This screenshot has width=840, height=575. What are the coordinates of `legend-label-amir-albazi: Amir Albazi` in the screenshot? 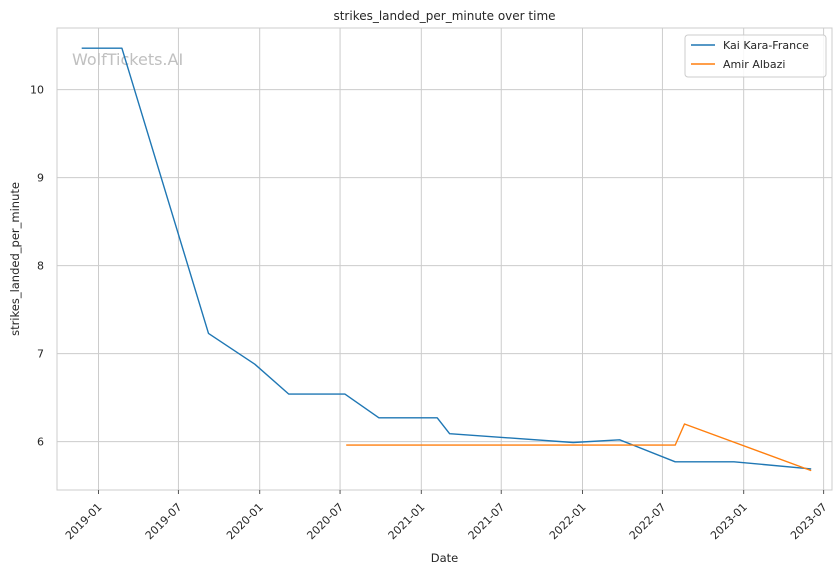 It's located at (754, 64).